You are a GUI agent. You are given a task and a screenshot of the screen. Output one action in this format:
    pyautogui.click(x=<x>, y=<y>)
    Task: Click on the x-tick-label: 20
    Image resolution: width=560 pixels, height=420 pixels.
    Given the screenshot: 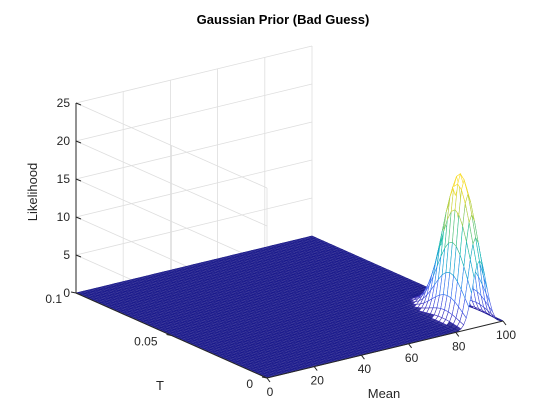 What is the action you would take?
    pyautogui.click(x=318, y=381)
    